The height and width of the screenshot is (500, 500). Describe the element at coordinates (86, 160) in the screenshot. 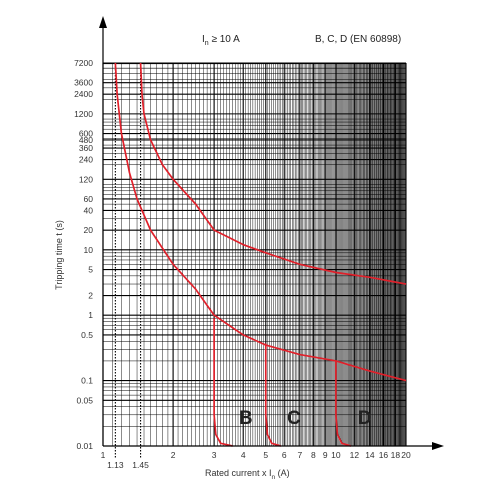

I see `y-tick-label: 240` at that location.